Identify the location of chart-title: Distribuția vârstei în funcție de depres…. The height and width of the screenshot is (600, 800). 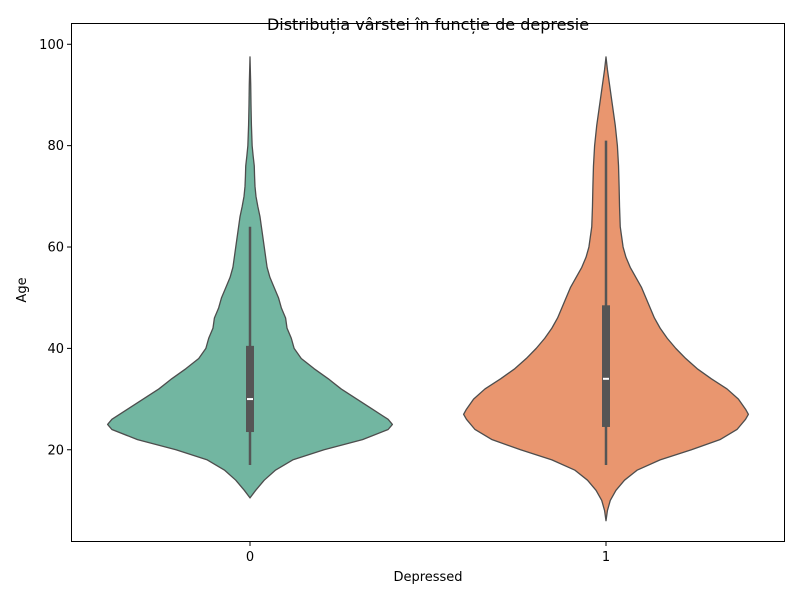
(428, 24).